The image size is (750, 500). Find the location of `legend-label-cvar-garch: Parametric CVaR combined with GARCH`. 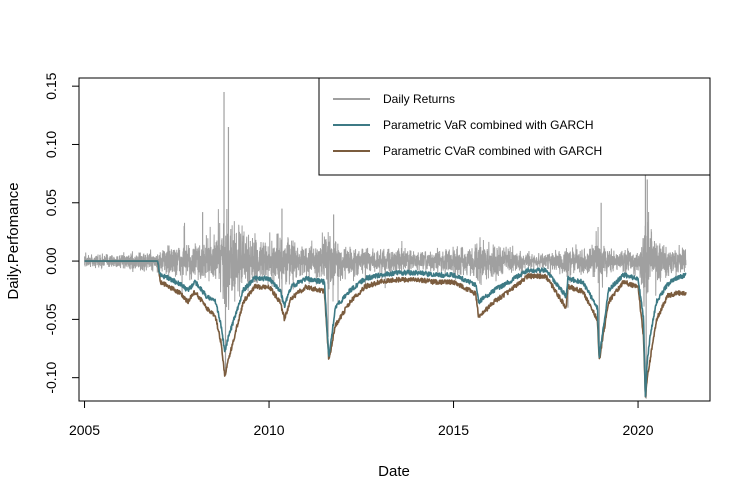

legend-label-cvar-garch: Parametric CVaR combined with GARCH is located at coordinates (492, 151).